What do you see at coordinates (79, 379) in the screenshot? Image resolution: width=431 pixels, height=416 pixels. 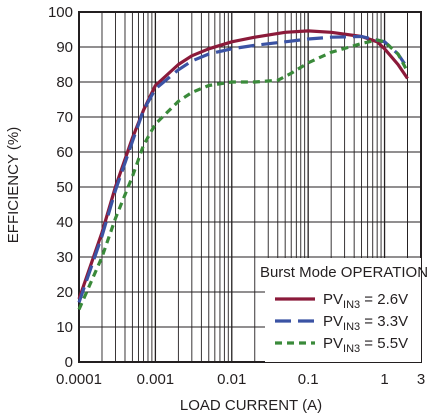 I see `x-tick-label: 0.0001` at bounding box center [79, 379].